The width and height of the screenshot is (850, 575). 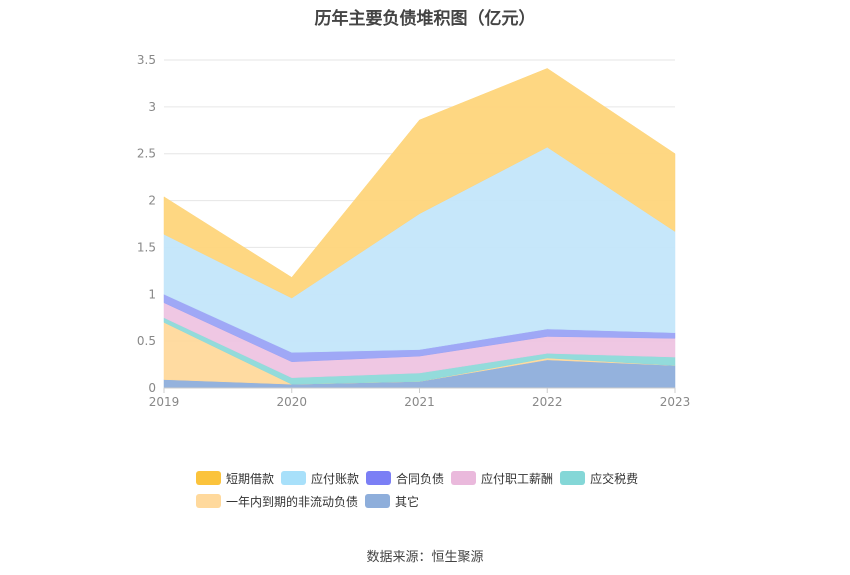 I want to click on legend-item: 短期借款, so click(x=235, y=478).